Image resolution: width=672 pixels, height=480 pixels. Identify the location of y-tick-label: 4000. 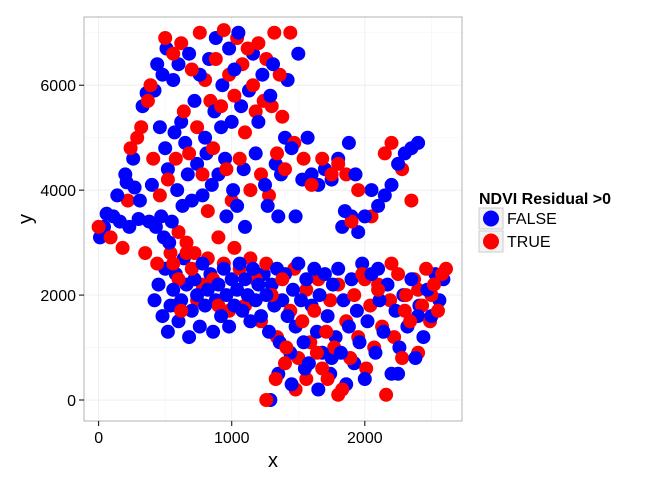
(58, 191).